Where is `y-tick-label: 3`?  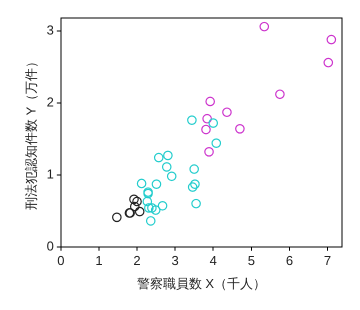 y-tick-label: 3 is located at coordinates (50, 30).